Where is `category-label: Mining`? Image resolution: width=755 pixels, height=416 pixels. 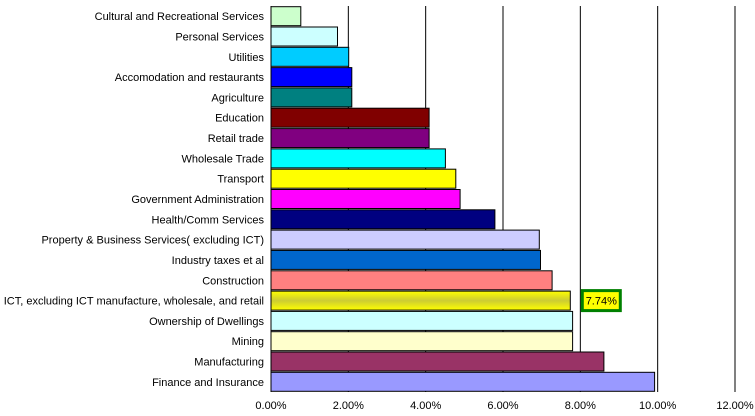
category-label: Mining is located at coordinates (248, 342).